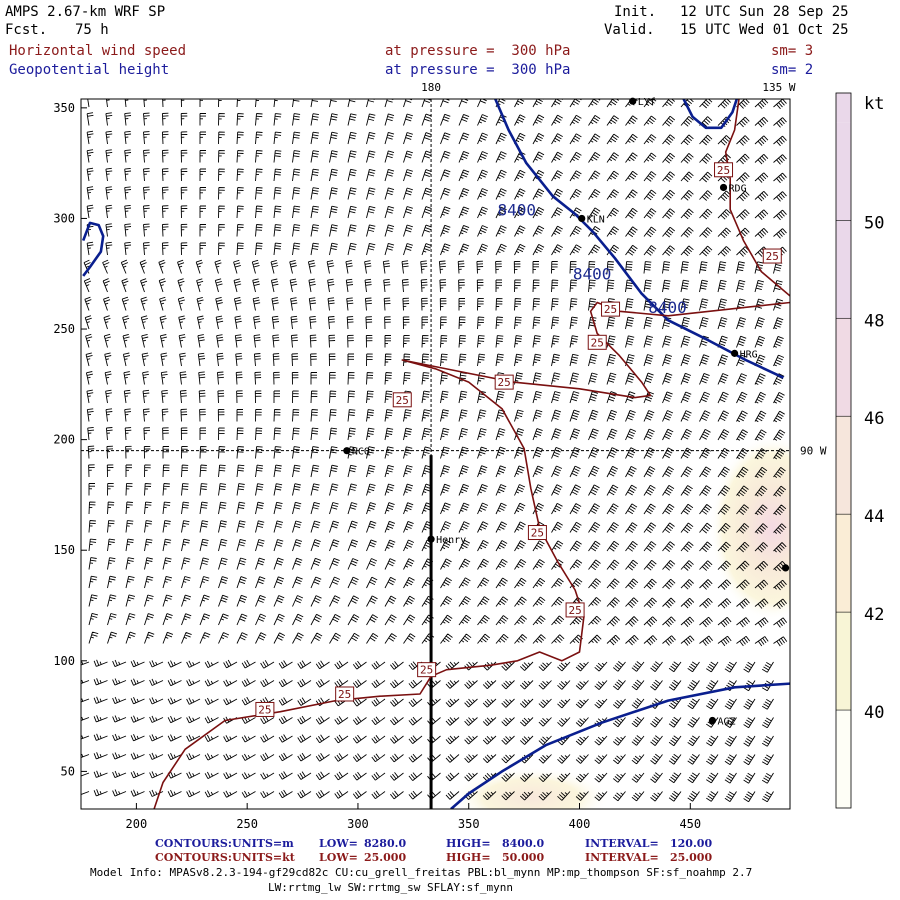 The width and height of the screenshot is (900, 900). Describe the element at coordinates (64, 108) in the screenshot. I see `y-tick-label: 350` at that location.